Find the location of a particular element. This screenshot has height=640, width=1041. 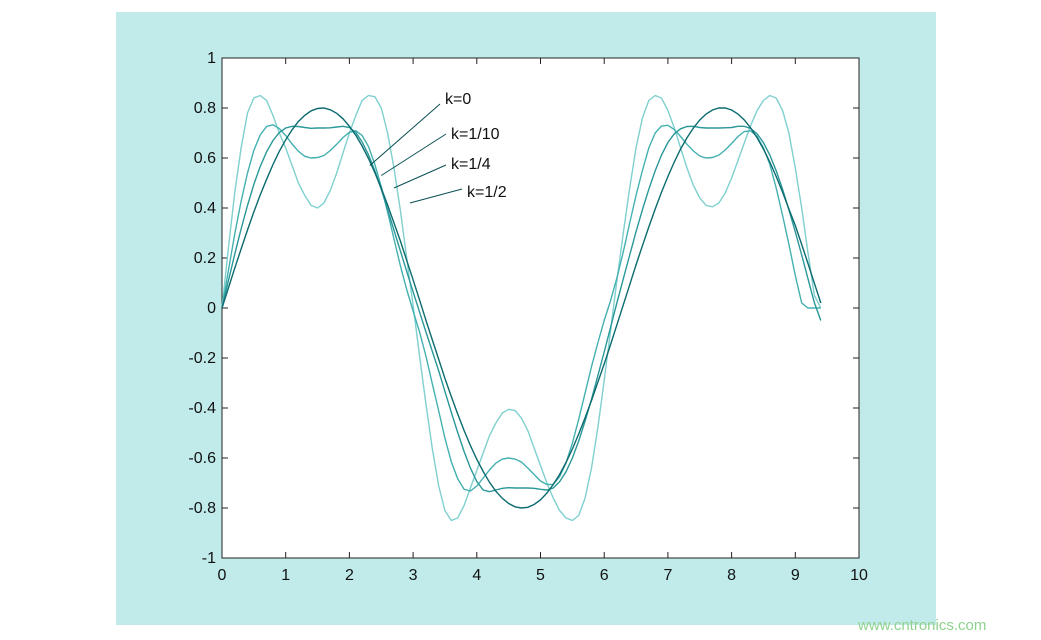

annotation-label: k=0 is located at coordinates (458, 99).